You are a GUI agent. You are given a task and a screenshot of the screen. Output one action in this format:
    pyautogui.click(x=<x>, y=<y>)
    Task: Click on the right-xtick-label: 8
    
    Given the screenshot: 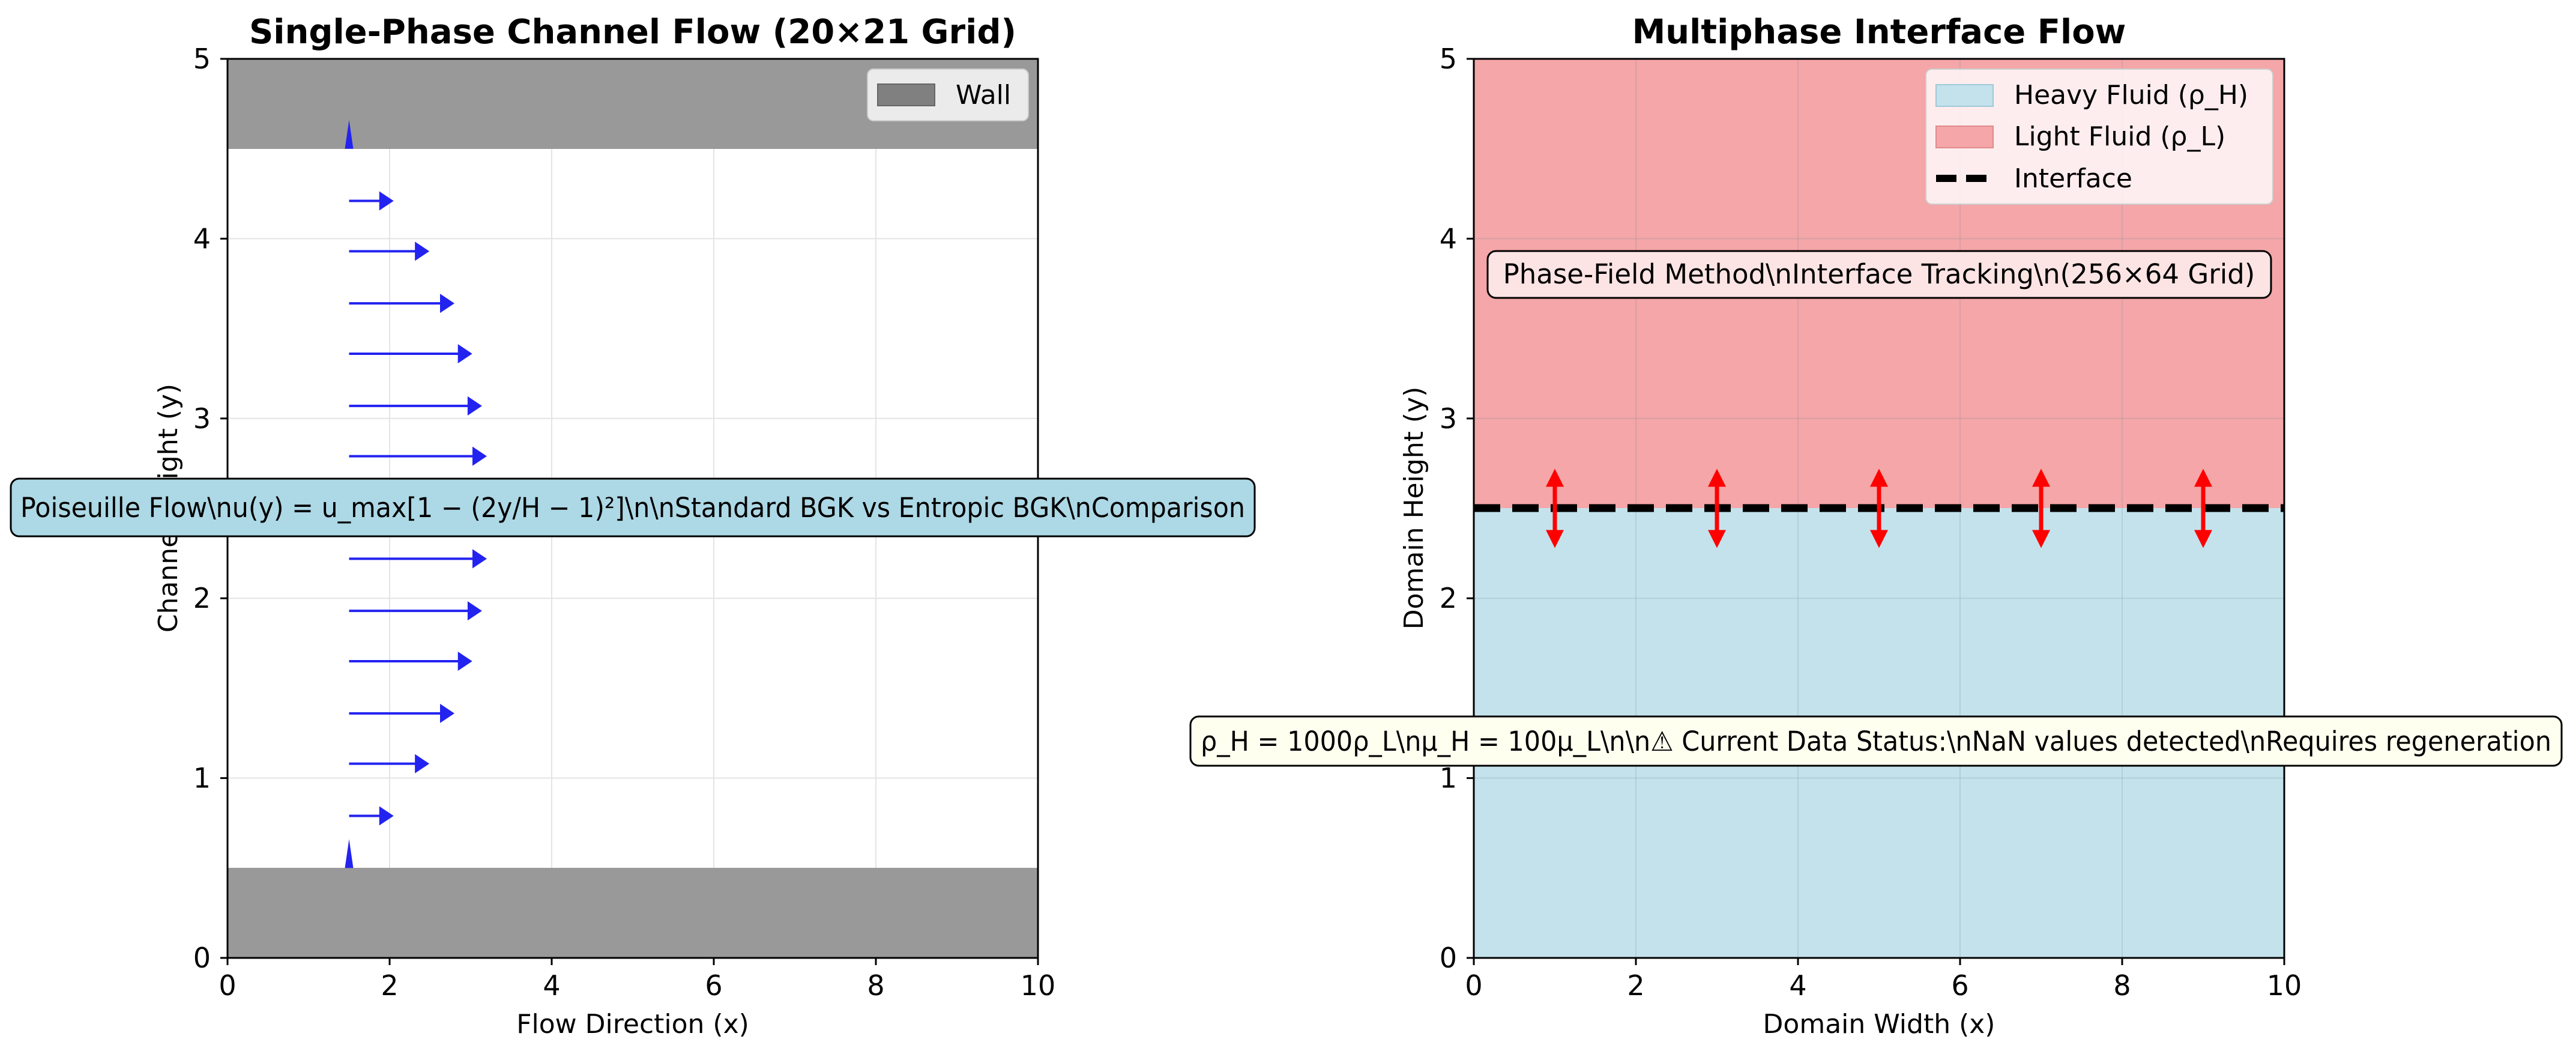 What is the action you would take?
    pyautogui.click(x=2122, y=985)
    